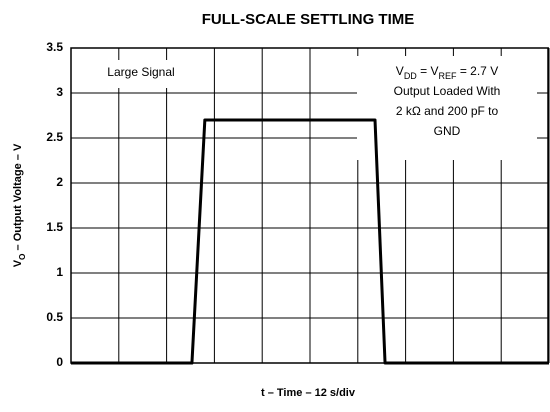 The height and width of the screenshot is (412, 550). Describe the element at coordinates (308, 393) in the screenshot. I see `x-axis-label: t – Time – 12 s/div` at that location.